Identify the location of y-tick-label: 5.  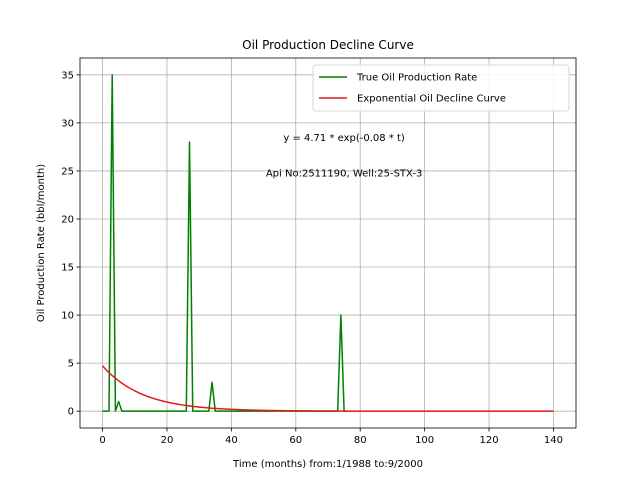
(71, 364).